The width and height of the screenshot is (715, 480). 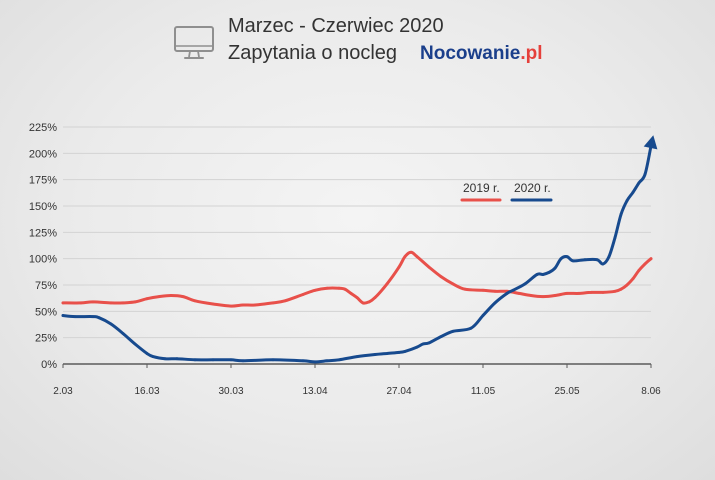 I want to click on logo-suffix: .pl, so click(x=531, y=53).